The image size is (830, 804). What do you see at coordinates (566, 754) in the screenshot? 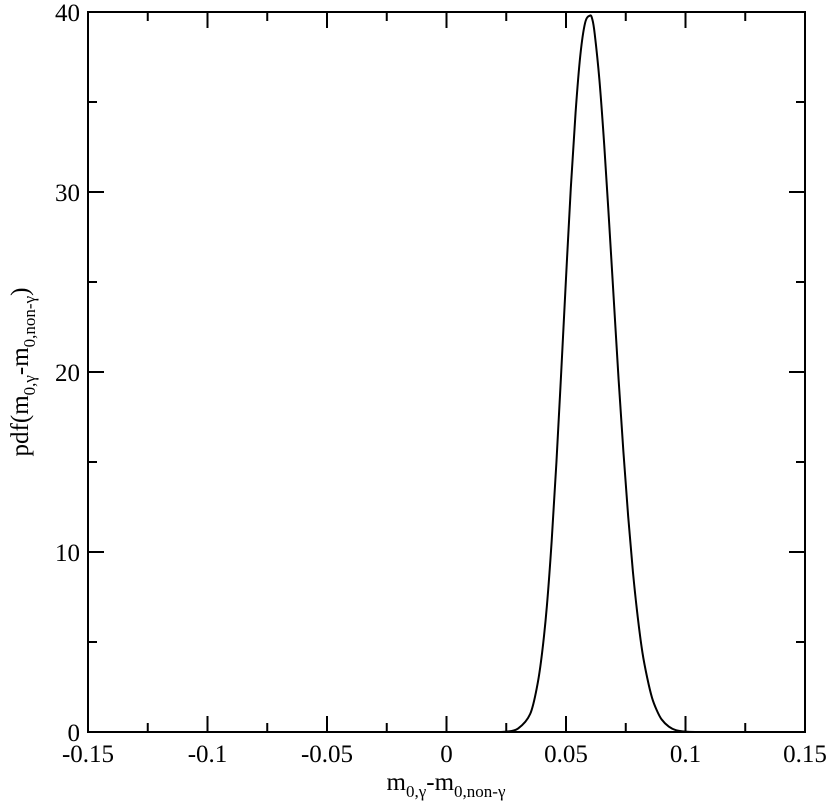
I see `x-tick-label: 0.05` at bounding box center [566, 754].